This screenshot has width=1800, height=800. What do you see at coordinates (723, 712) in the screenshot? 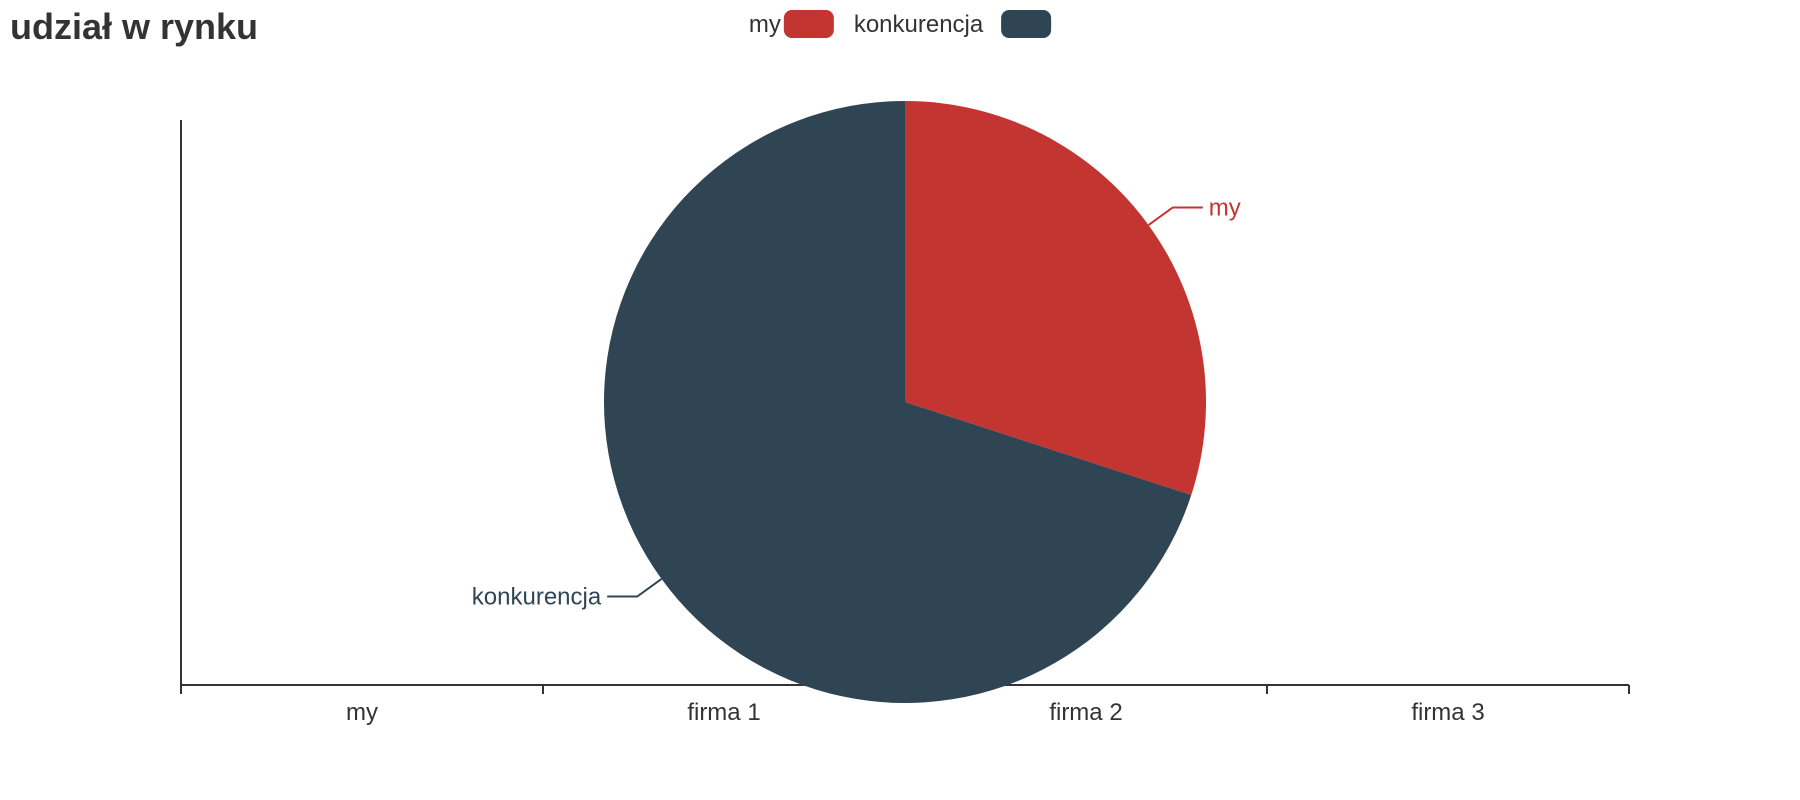
I see `x-tick-label: firma 1` at bounding box center [723, 712].